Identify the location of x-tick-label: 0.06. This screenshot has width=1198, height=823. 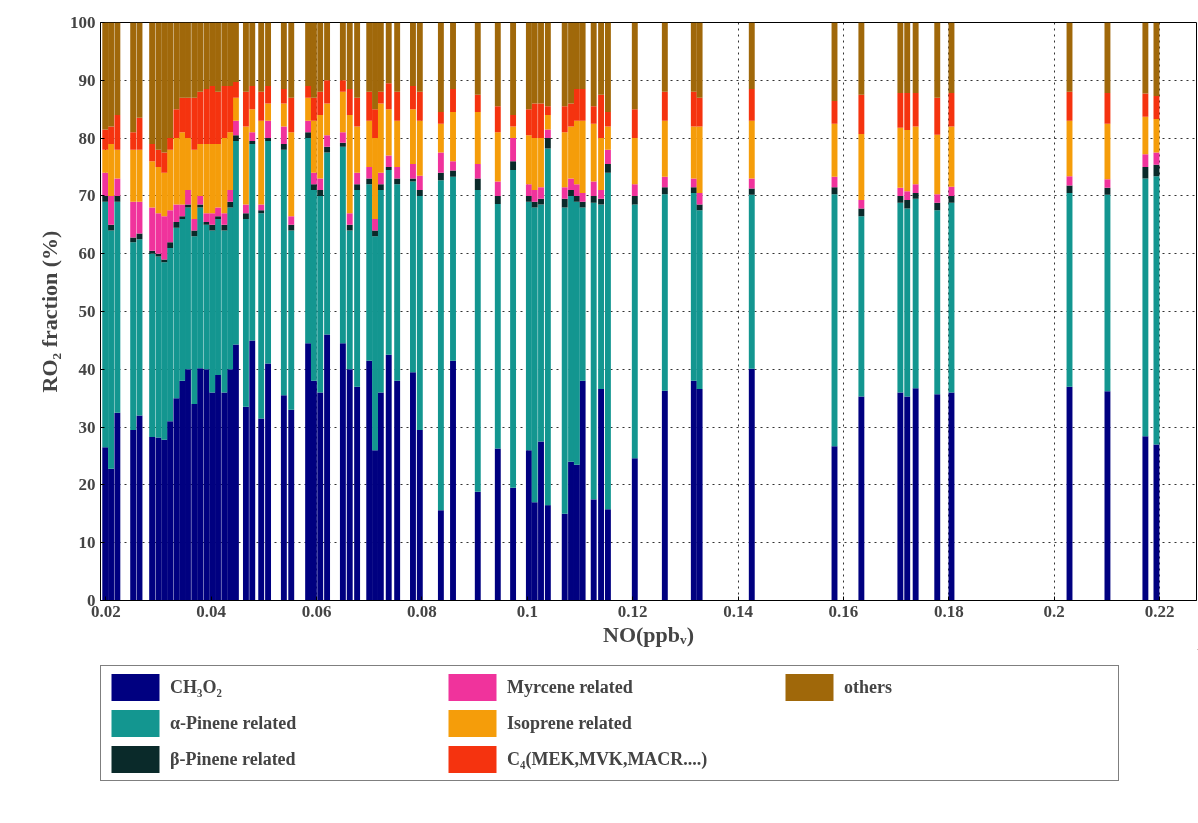
(316, 611).